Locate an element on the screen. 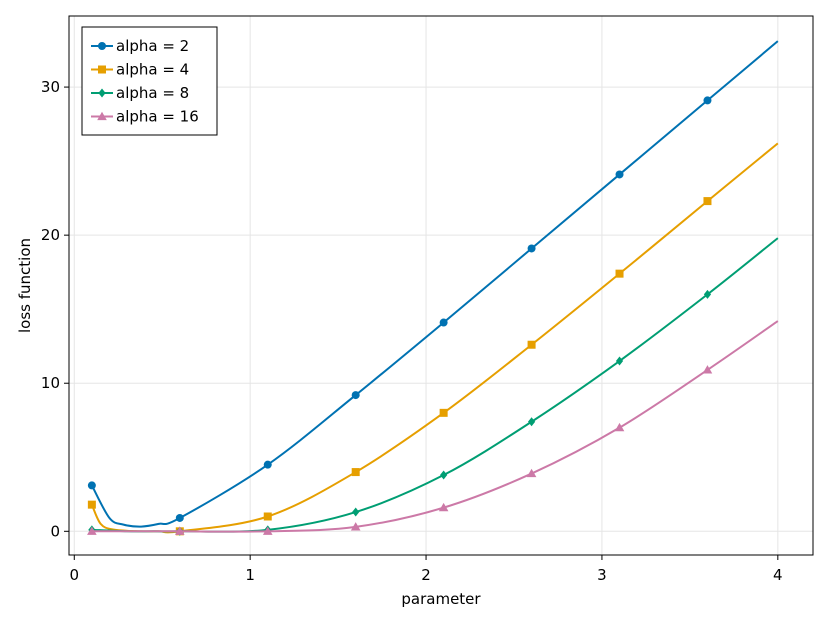 The image size is (830, 623). x-axis-ticks: 0 1 2 3 4 is located at coordinates (426, 569).